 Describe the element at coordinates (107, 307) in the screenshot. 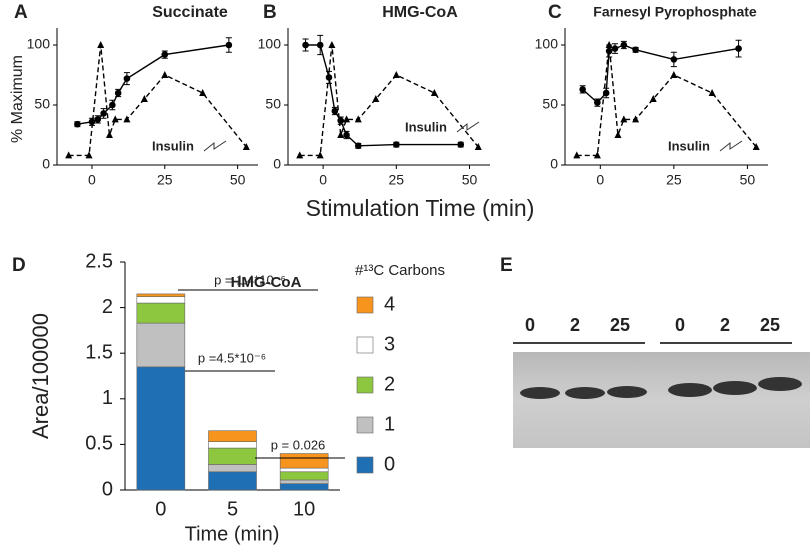

I see `y-tick-label: 2` at that location.